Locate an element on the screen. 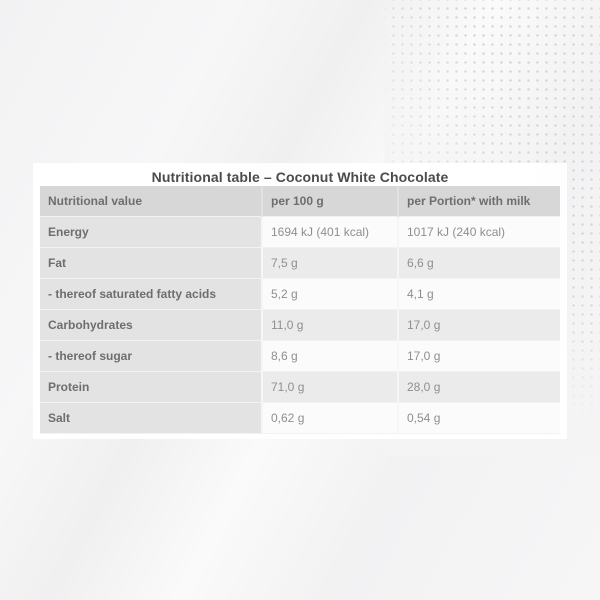 The height and width of the screenshot is (600, 600). column-header-per-100g: per 100 g is located at coordinates (329, 201).